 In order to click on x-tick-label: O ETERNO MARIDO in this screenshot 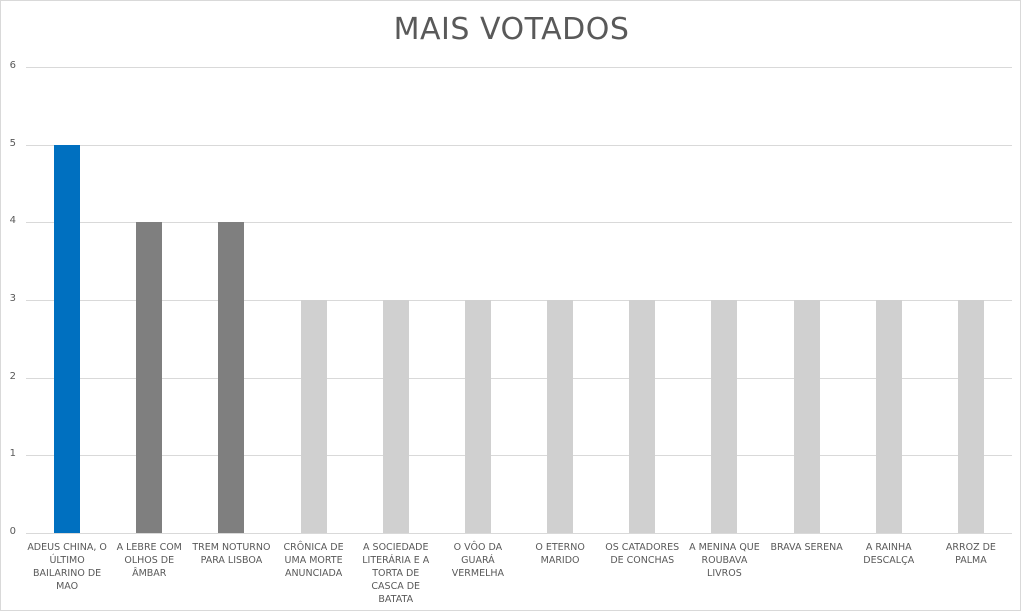, I will do `click(560, 554)`.